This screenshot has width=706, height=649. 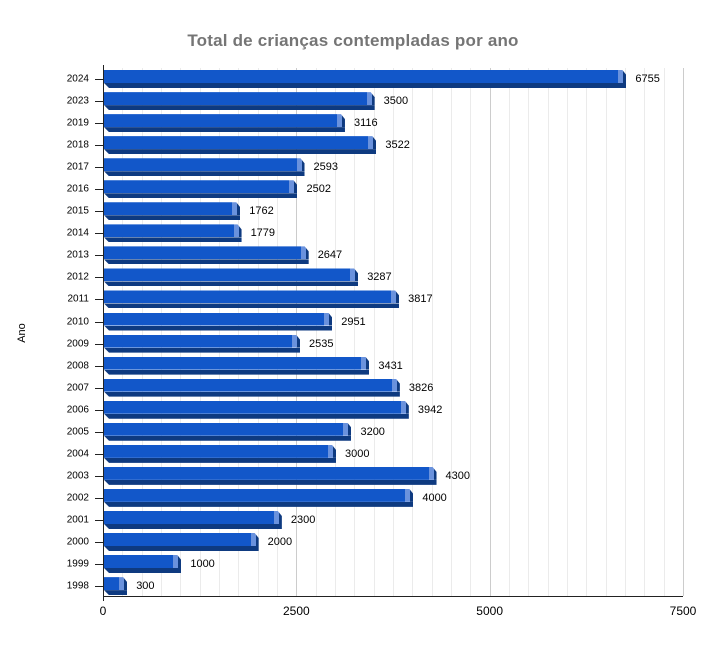 I want to click on value-label: 6755, so click(x=647, y=79).